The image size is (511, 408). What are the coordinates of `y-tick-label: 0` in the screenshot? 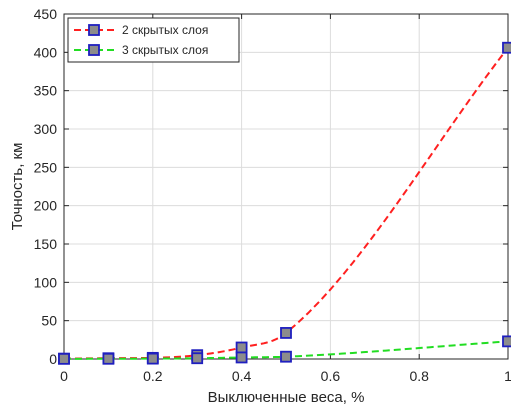 It's located at (53, 359).